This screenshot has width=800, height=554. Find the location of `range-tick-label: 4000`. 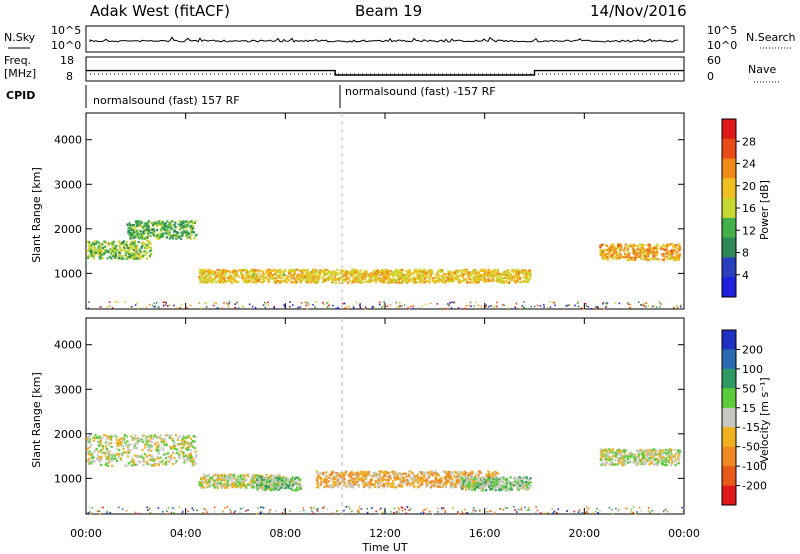

range-tick-label: 4000 is located at coordinates (68, 140).